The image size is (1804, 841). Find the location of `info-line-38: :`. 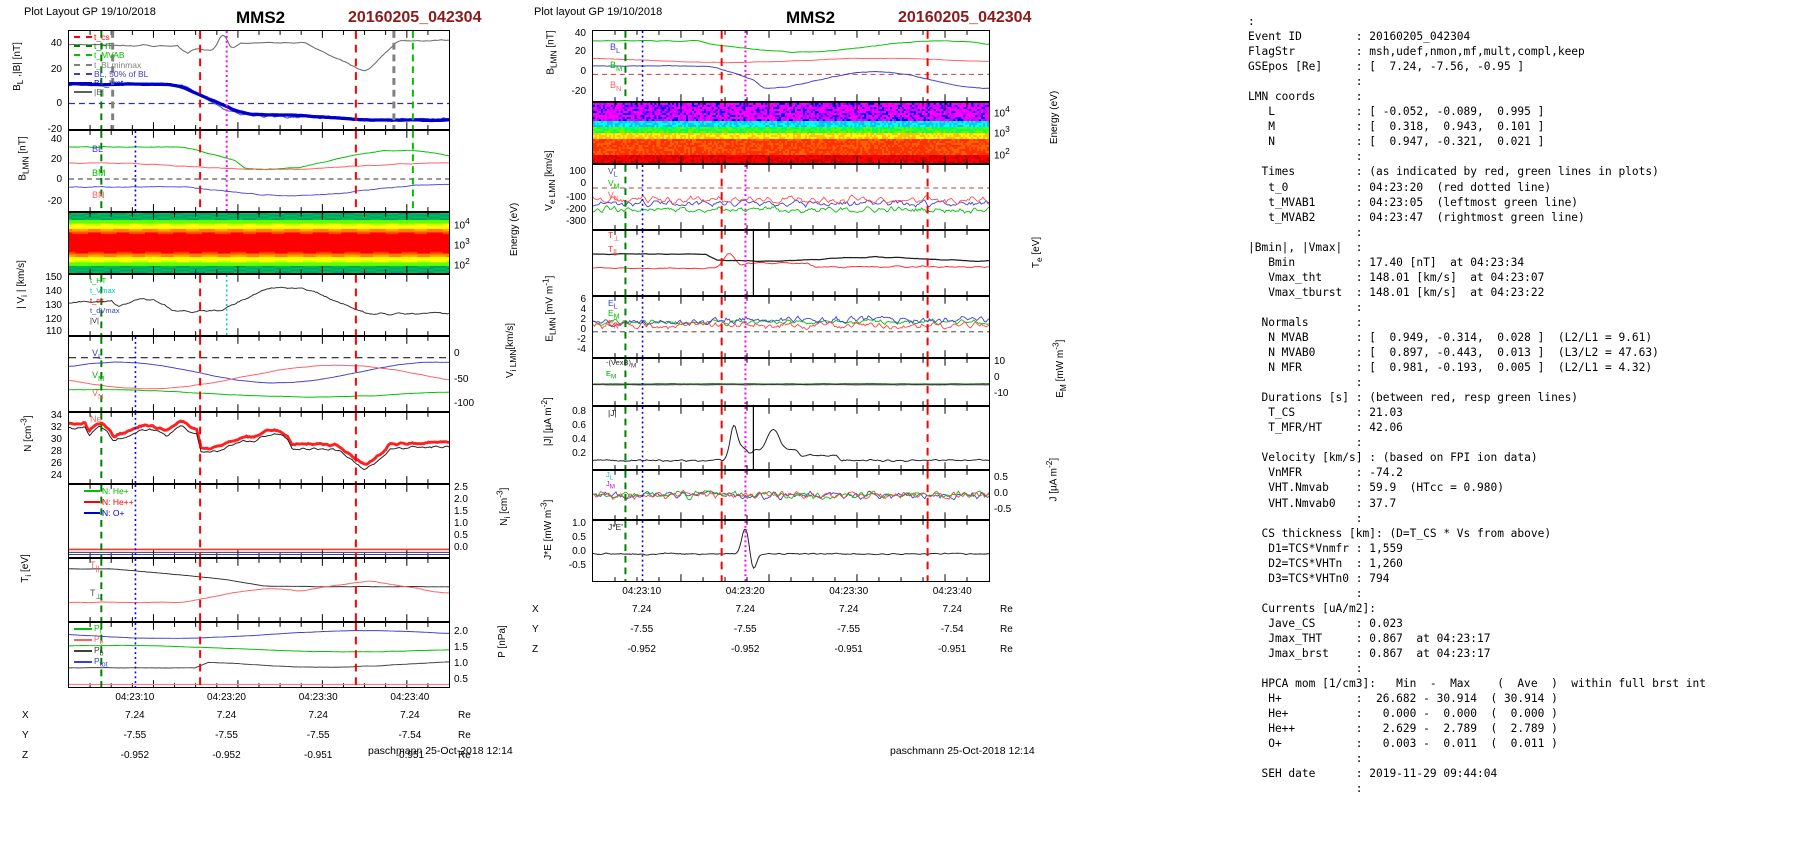

info-line-38: : is located at coordinates (1305, 593).